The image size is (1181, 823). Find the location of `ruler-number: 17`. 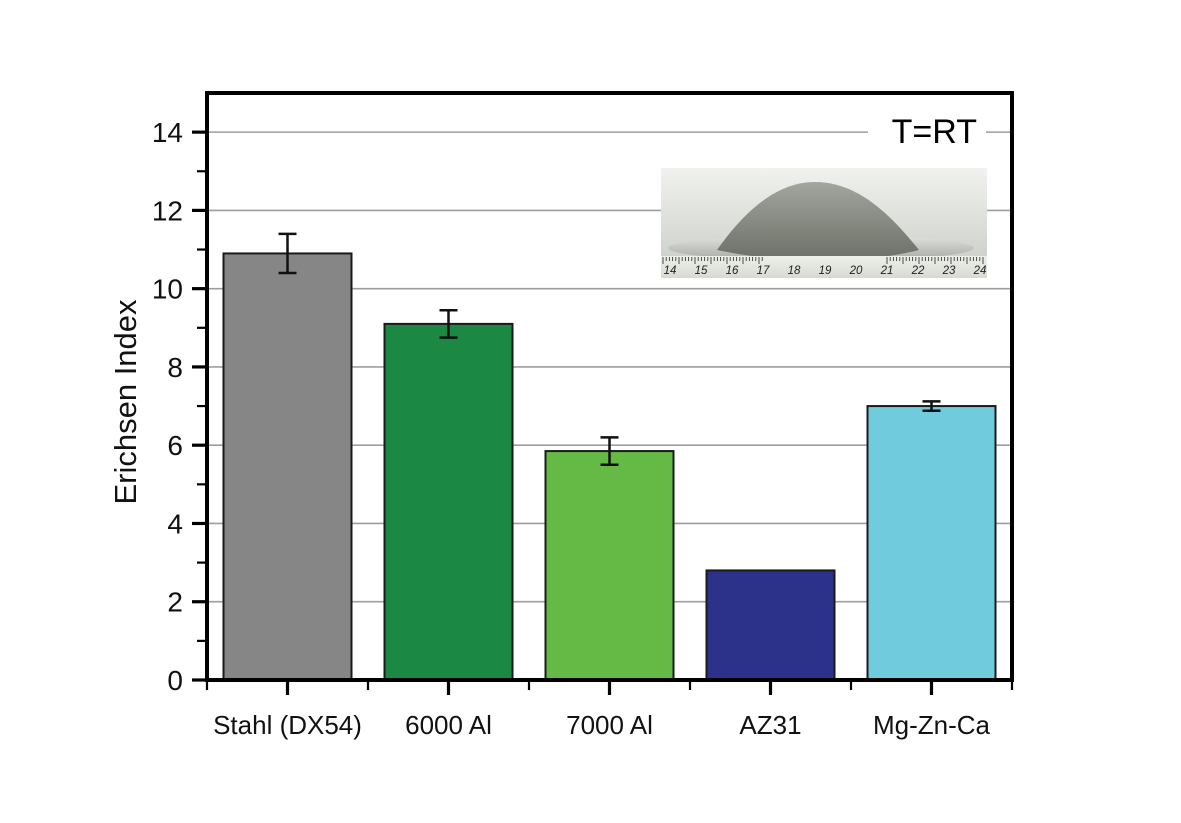

ruler-number: 17 is located at coordinates (763, 271).